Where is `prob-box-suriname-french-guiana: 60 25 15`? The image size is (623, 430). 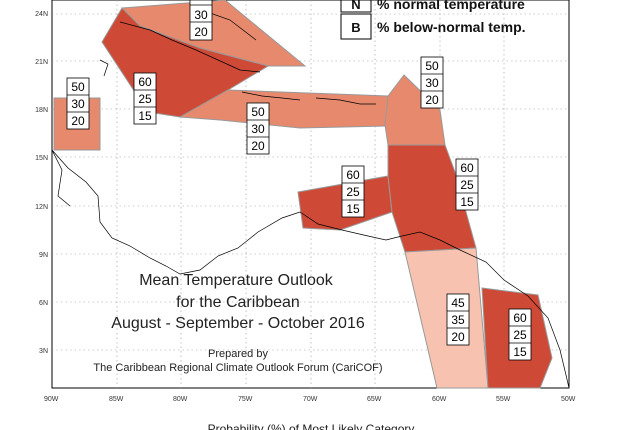 prob-box-suriname-french-guiana: 60 25 15 is located at coordinates (520, 334).